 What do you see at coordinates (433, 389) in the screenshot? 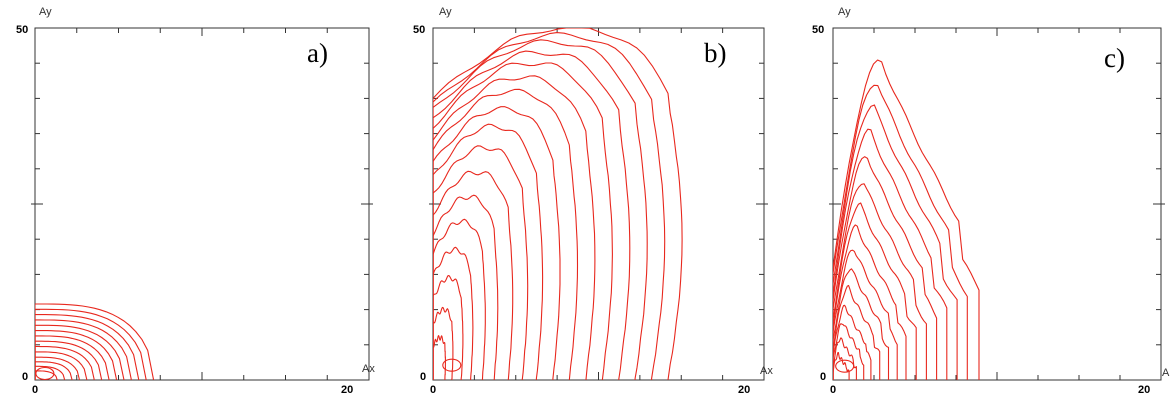
I see `panel-b-x-tick-0: 0` at bounding box center [433, 389].